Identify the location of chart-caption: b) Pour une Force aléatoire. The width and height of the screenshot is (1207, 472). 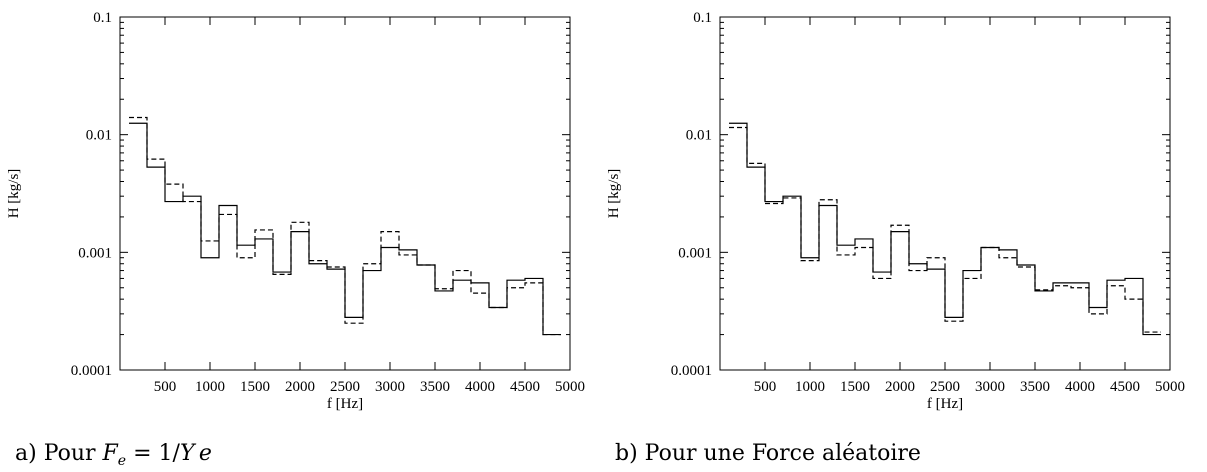
(768, 453).